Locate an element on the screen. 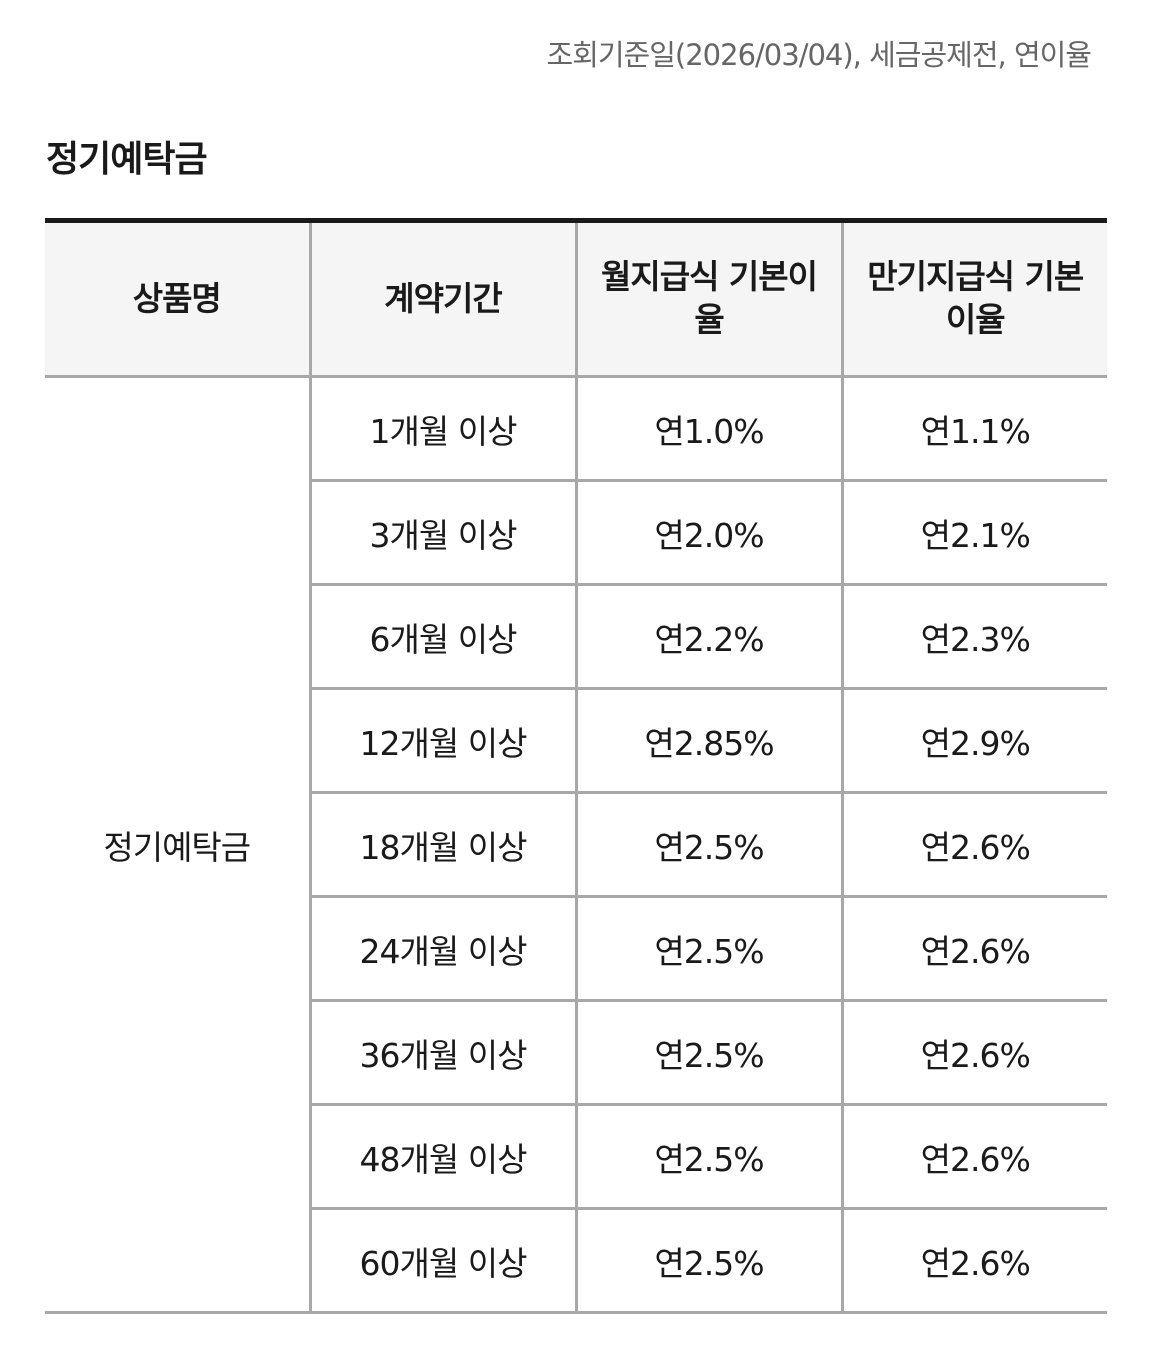 The image size is (1170, 1355). term-cell: 12개월 이상 is located at coordinates (443, 741).